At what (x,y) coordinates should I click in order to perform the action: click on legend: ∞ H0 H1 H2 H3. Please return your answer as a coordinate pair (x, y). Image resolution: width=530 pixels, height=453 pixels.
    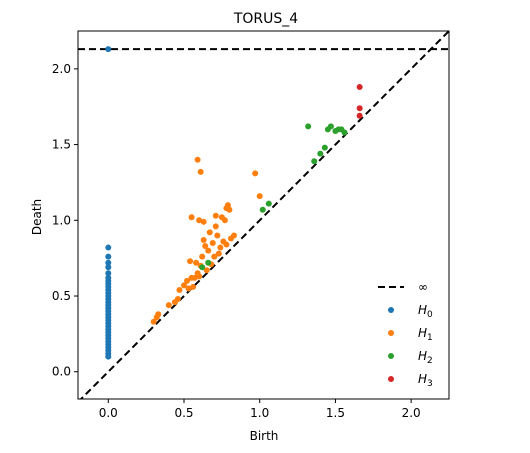
    Looking at the image, I should click on (405, 334).